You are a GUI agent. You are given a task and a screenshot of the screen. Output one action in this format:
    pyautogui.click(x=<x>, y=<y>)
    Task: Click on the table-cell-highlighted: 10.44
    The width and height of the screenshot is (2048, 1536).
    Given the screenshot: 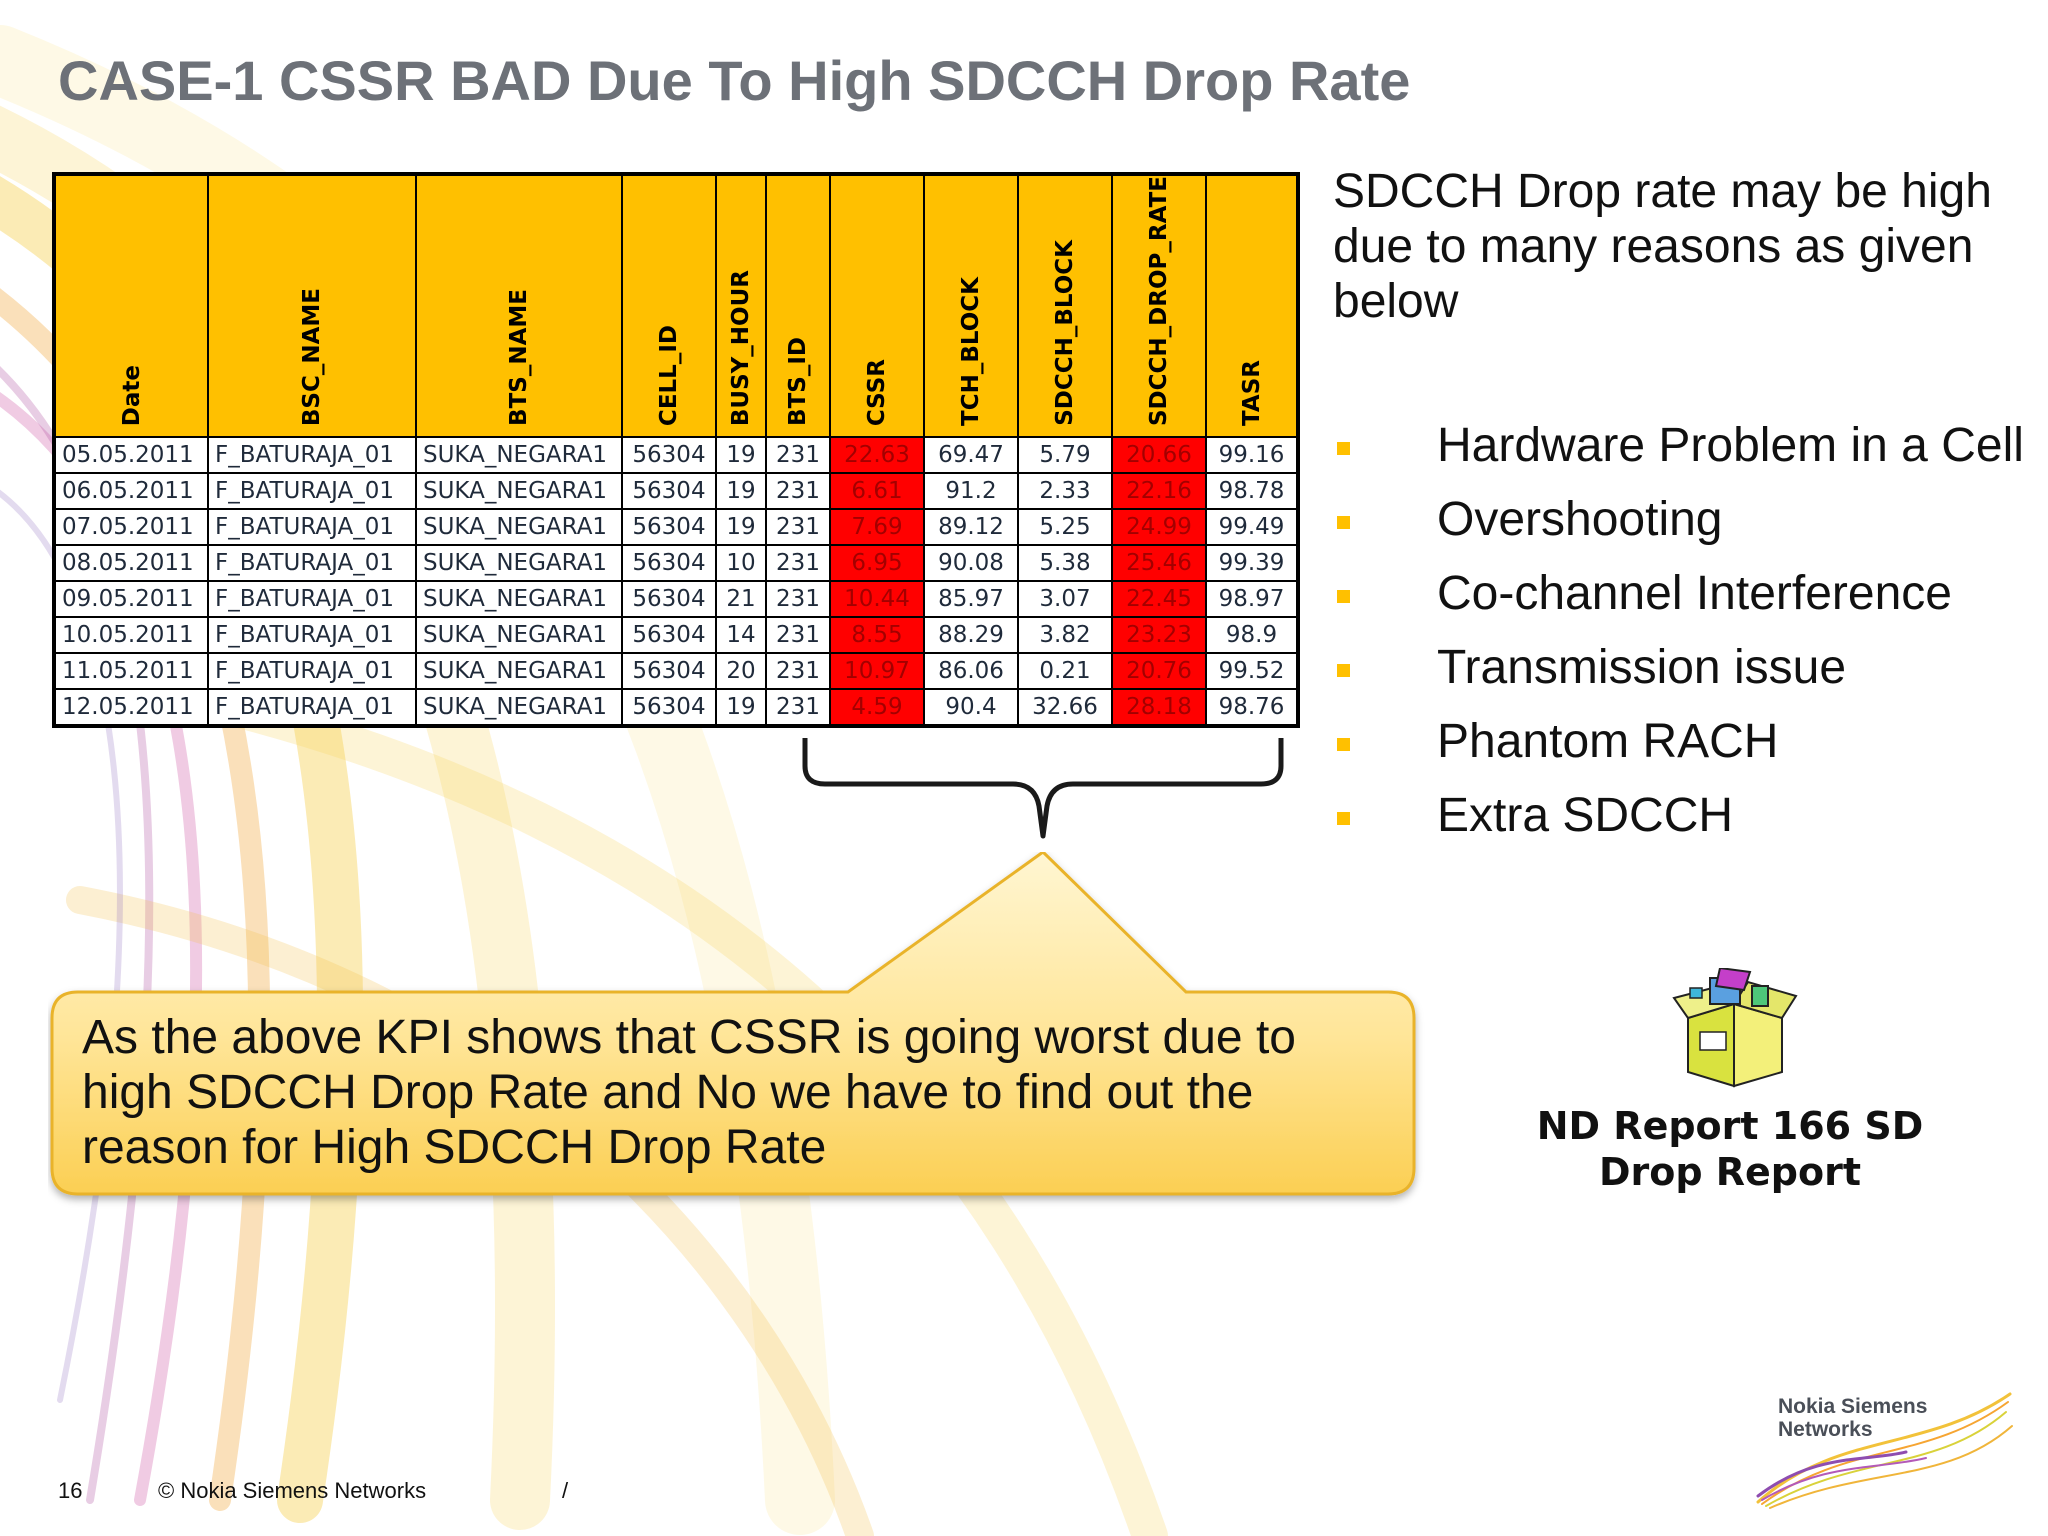 What is the action you would take?
    pyautogui.click(x=877, y=599)
    